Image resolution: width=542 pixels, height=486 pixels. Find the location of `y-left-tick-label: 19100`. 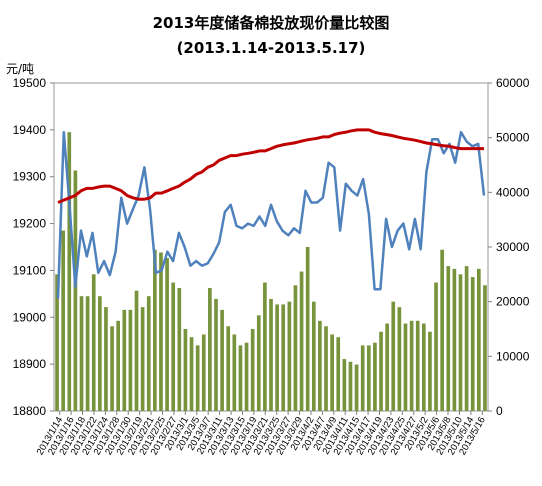

y-left-tick-label: 19100 is located at coordinates (30, 270).